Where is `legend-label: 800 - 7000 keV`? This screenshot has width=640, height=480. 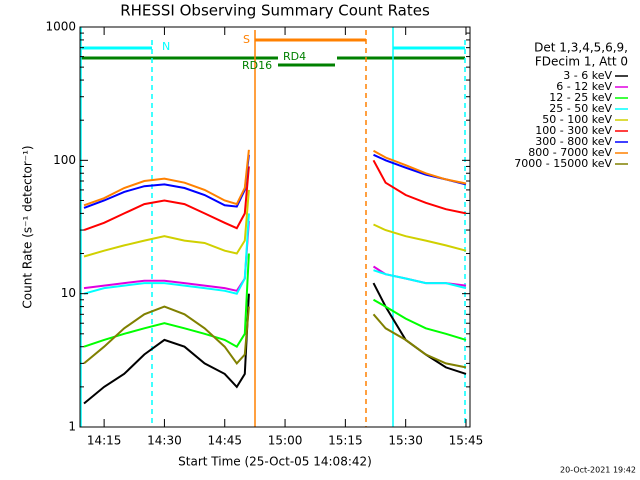 legend-label: 800 - 7000 keV is located at coordinates (570, 152).